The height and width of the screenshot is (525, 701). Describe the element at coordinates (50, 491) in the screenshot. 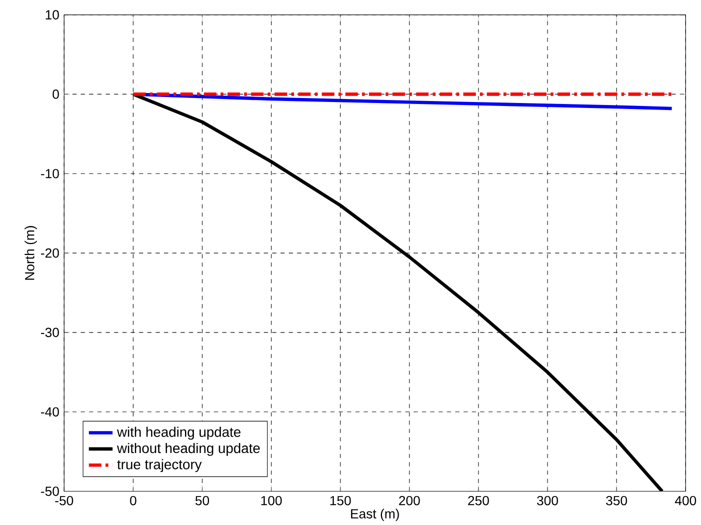

I see `y-tick-label: -50` at that location.